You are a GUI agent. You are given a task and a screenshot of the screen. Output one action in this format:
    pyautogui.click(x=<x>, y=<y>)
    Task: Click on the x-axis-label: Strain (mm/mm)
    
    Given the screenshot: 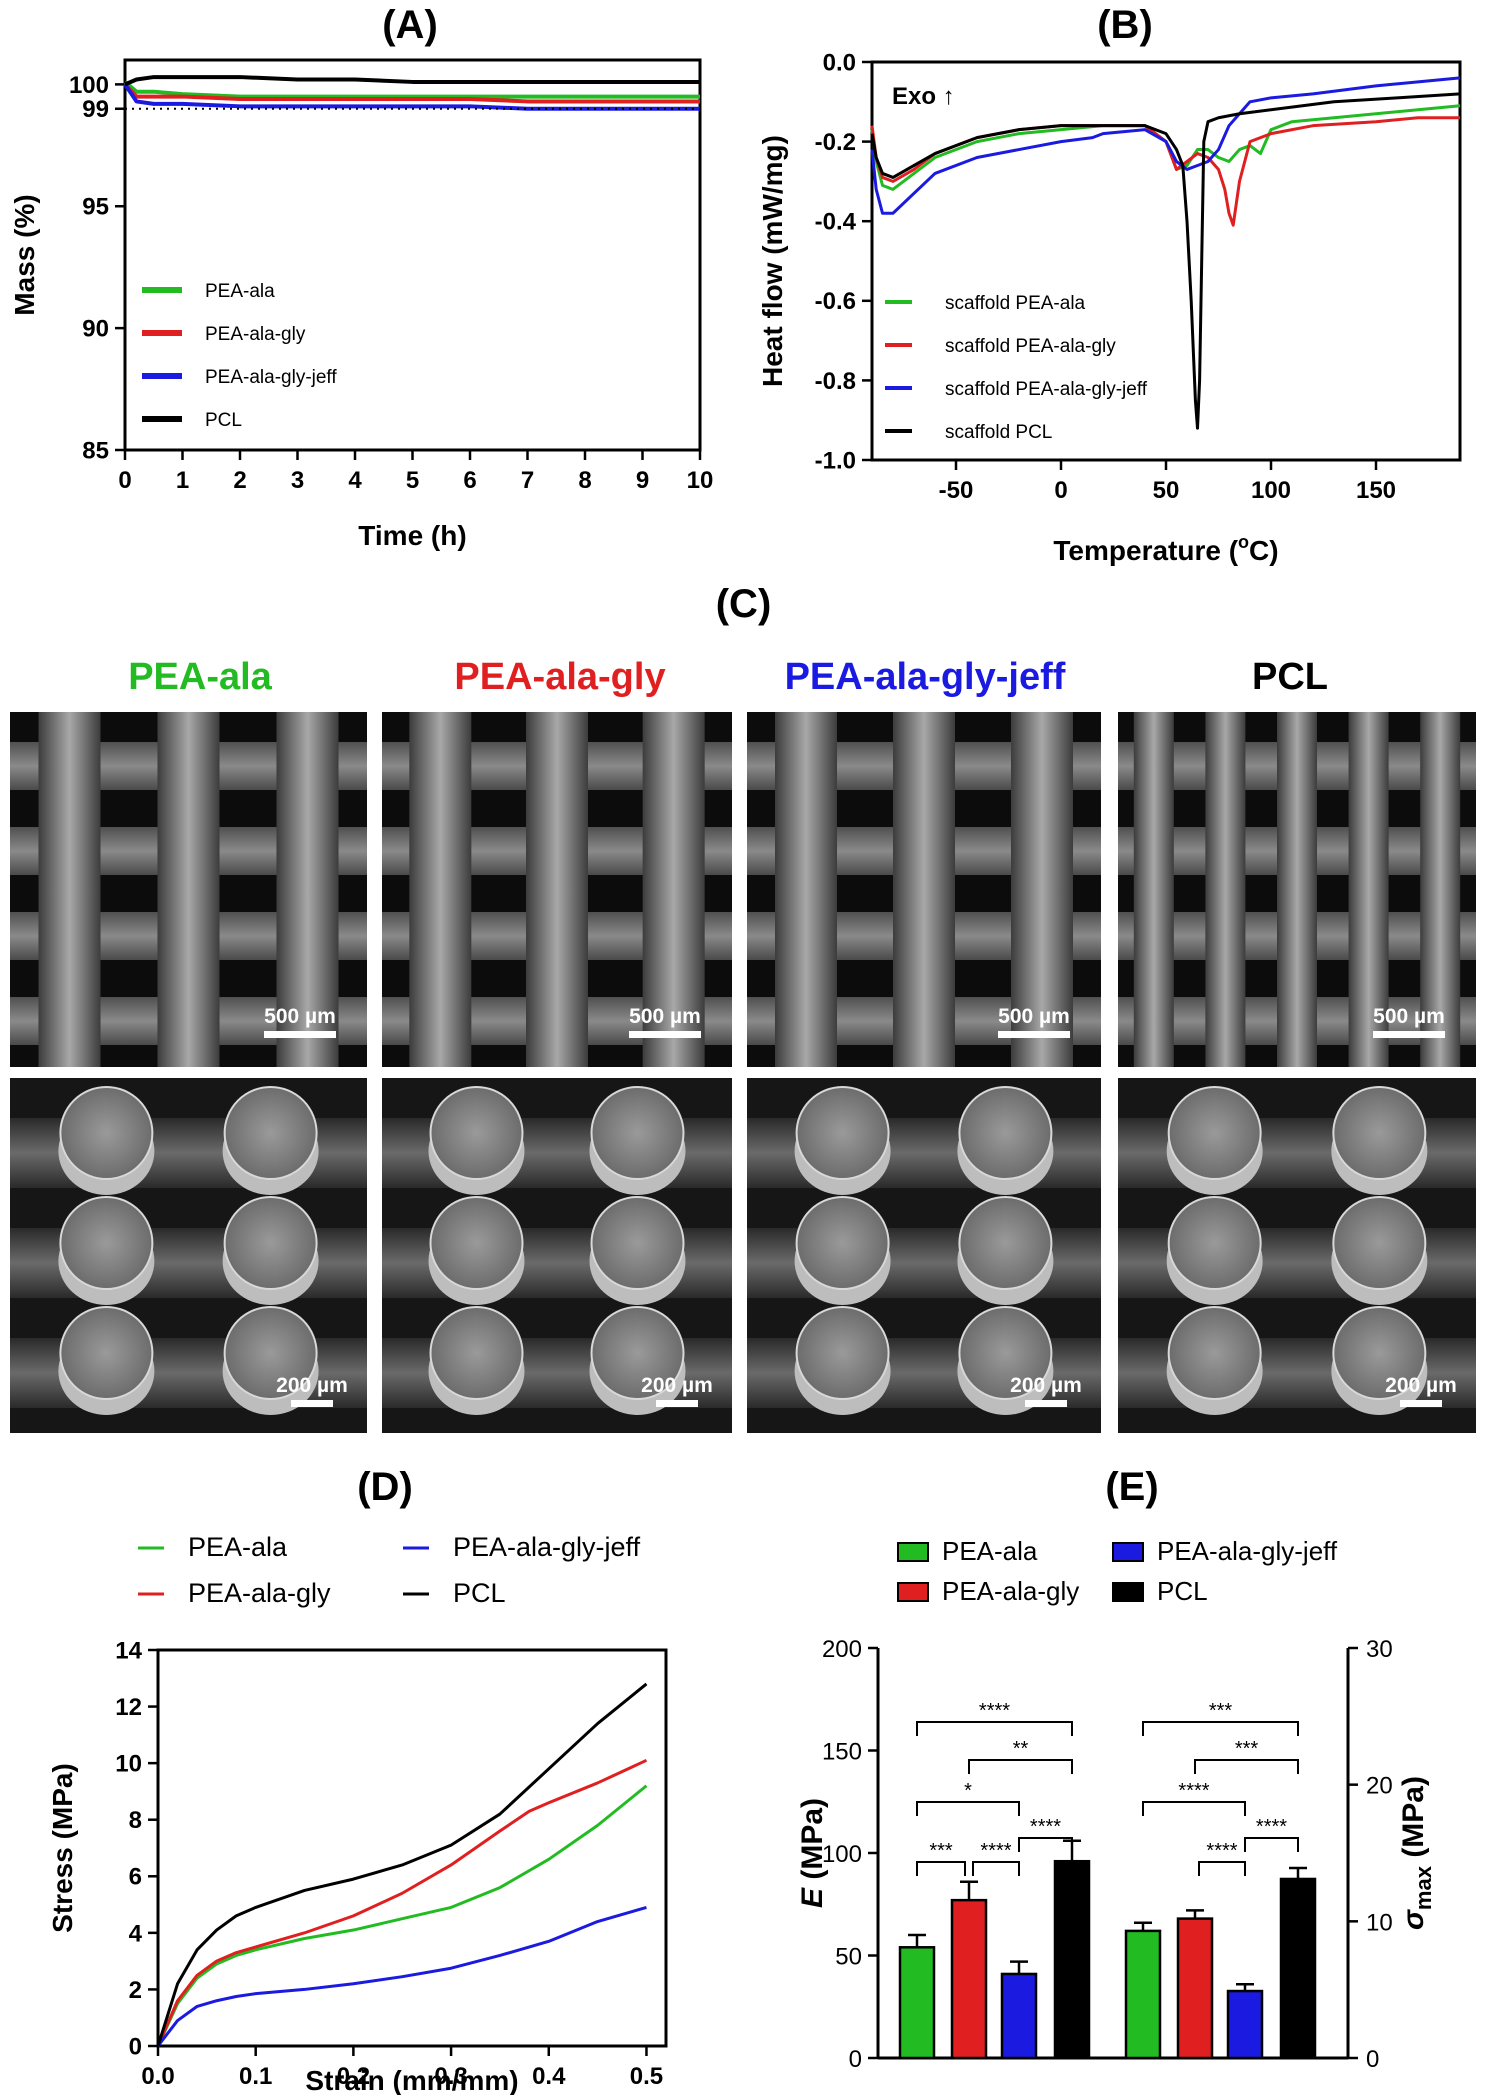 What is the action you would take?
    pyautogui.click(x=411, y=2080)
    